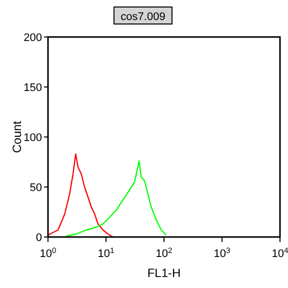  Describe the element at coordinates (33, 38) in the screenshot. I see `y-tick-label: 200` at that location.